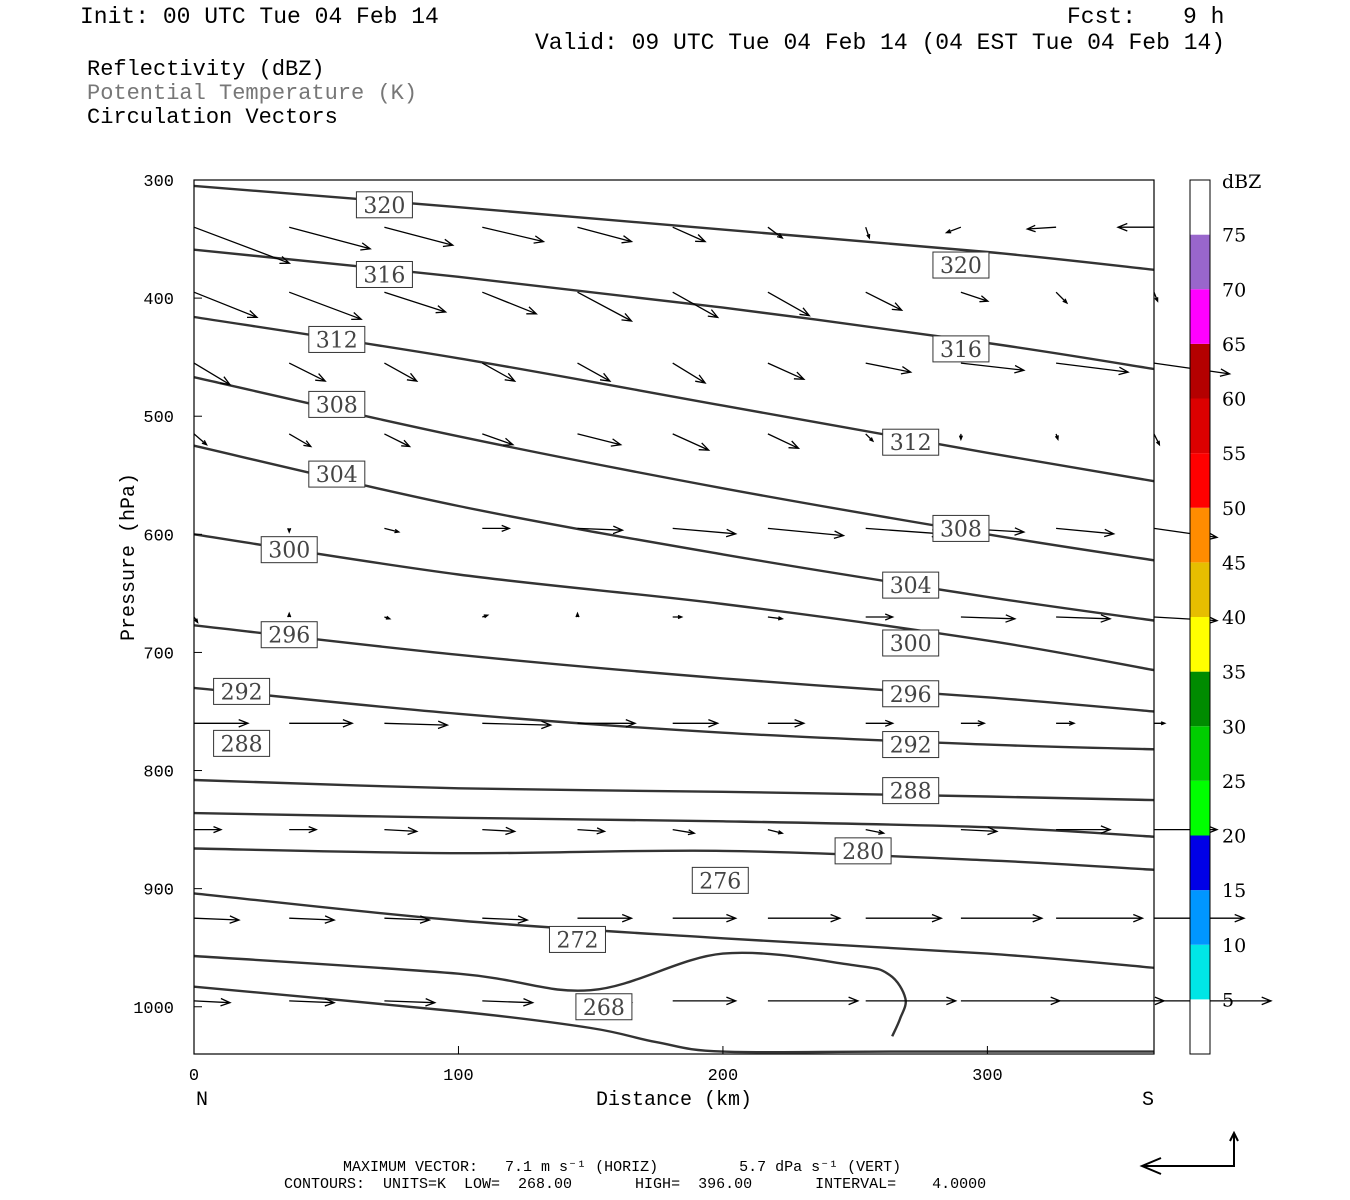  Describe the element at coordinates (1234, 509) in the screenshot. I see `colorbar-label: 50` at that location.